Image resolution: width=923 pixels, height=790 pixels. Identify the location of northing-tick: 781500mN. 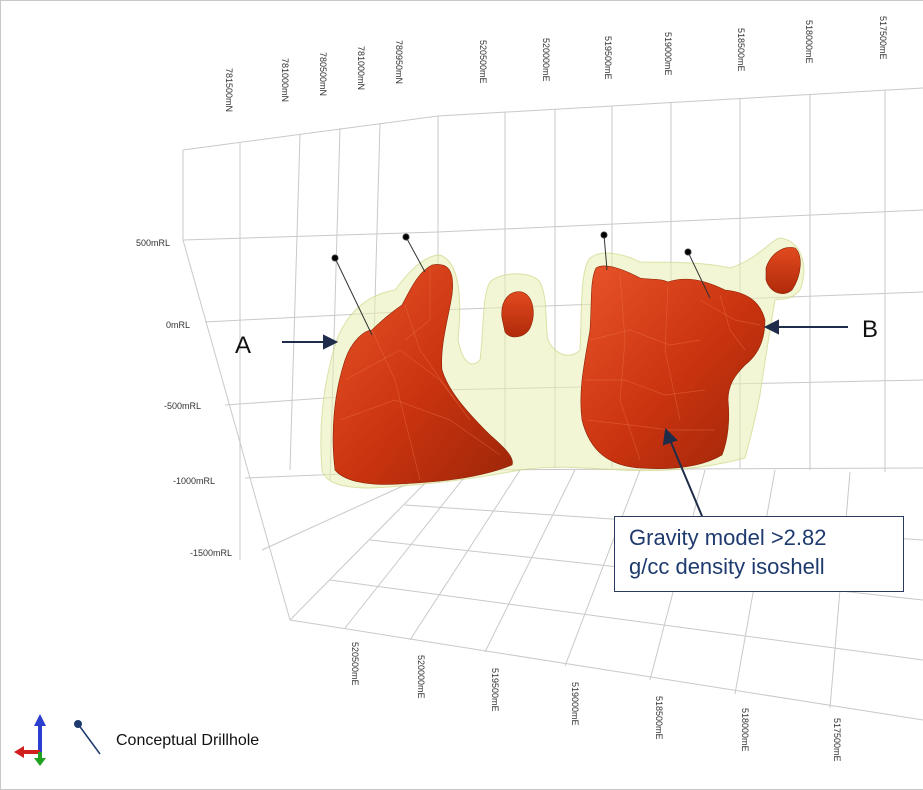
(229, 90).